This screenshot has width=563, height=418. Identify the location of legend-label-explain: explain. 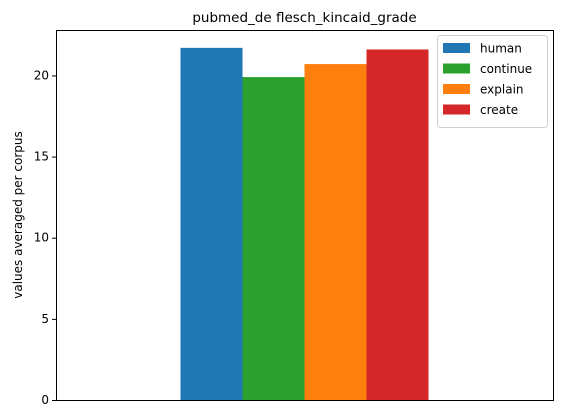
(502, 90).